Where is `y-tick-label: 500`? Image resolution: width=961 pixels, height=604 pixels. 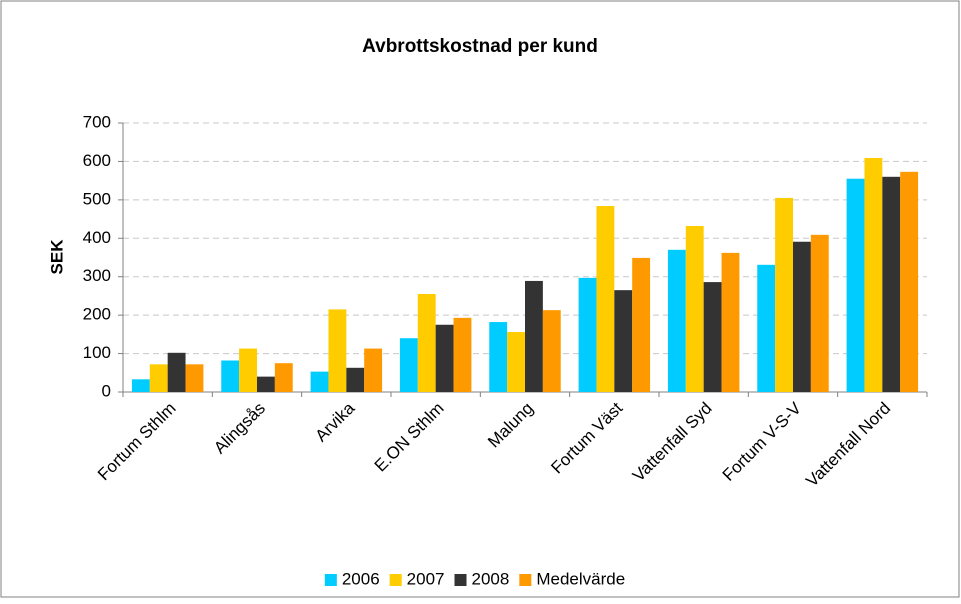 y-tick-label: 500 is located at coordinates (97, 198).